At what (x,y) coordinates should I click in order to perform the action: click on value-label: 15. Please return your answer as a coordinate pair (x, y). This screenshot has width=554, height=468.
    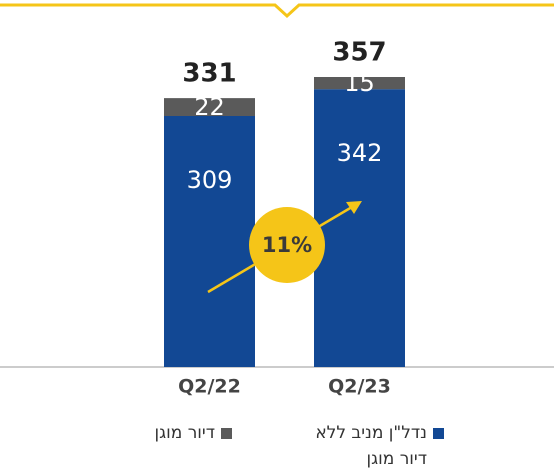
    Looking at the image, I should click on (359, 83).